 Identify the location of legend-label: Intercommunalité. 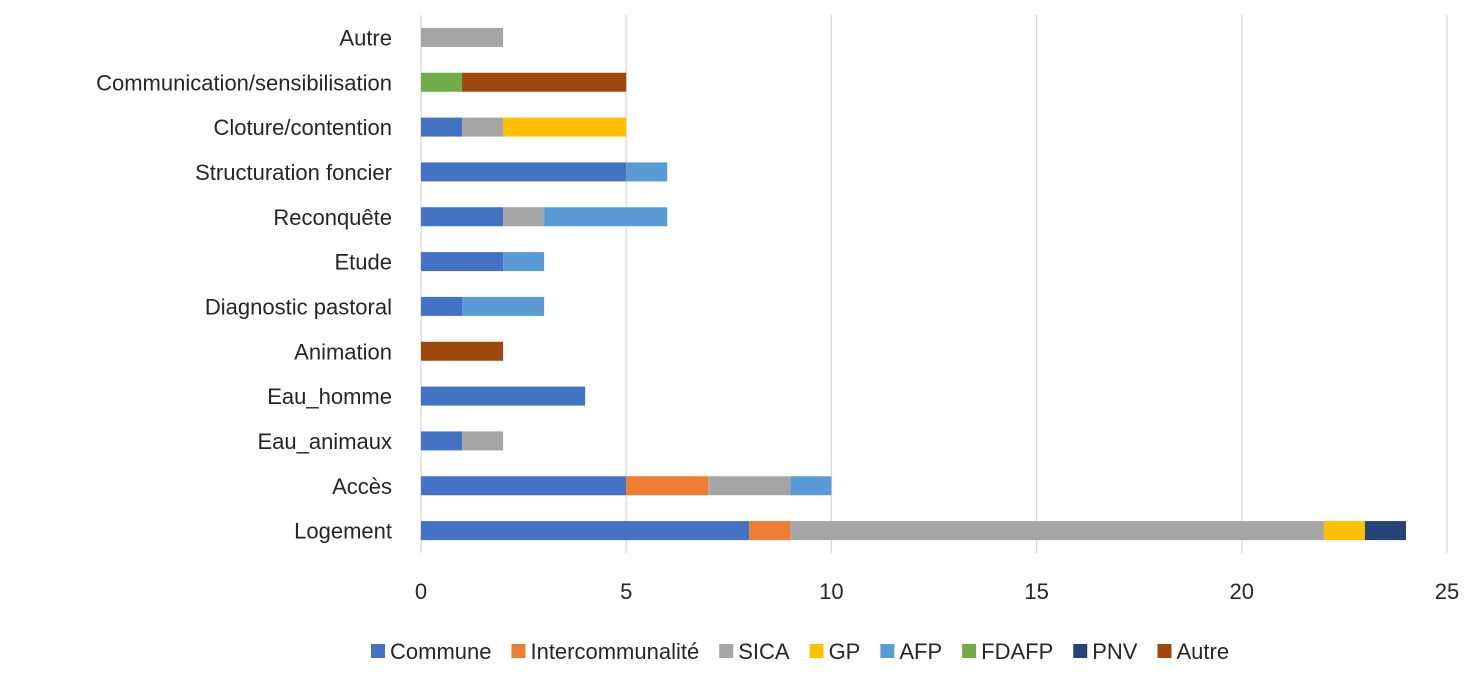
(614, 651).